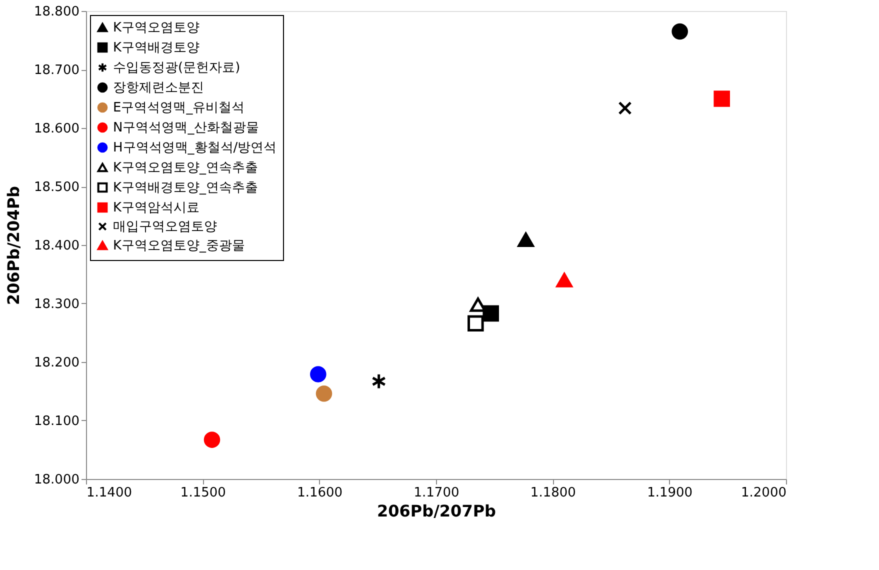 Image resolution: width=879 pixels, height=570 pixels. Describe the element at coordinates (57, 129) in the screenshot. I see `y-tick-label: 18.600` at that location.